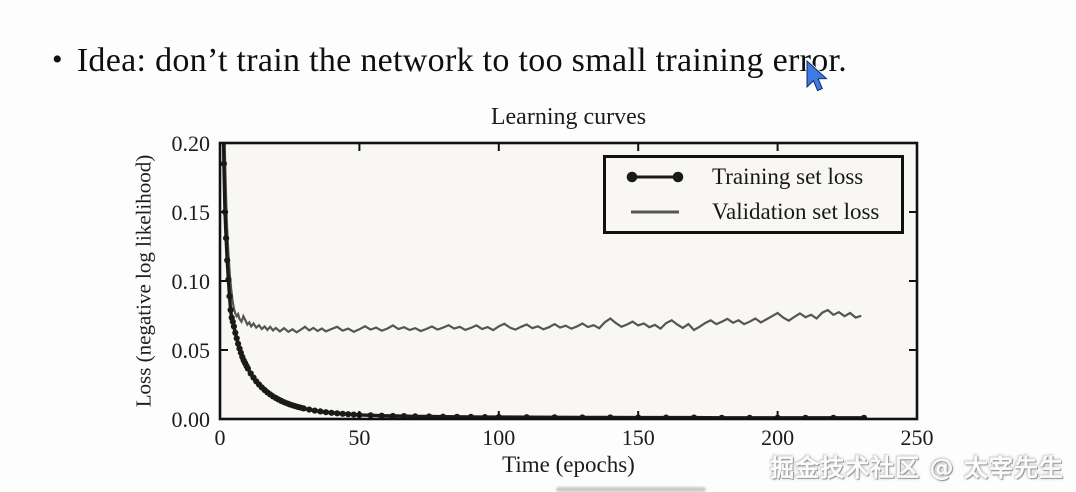  Describe the element at coordinates (359, 437) in the screenshot. I see `svg-text: 50` at that location.